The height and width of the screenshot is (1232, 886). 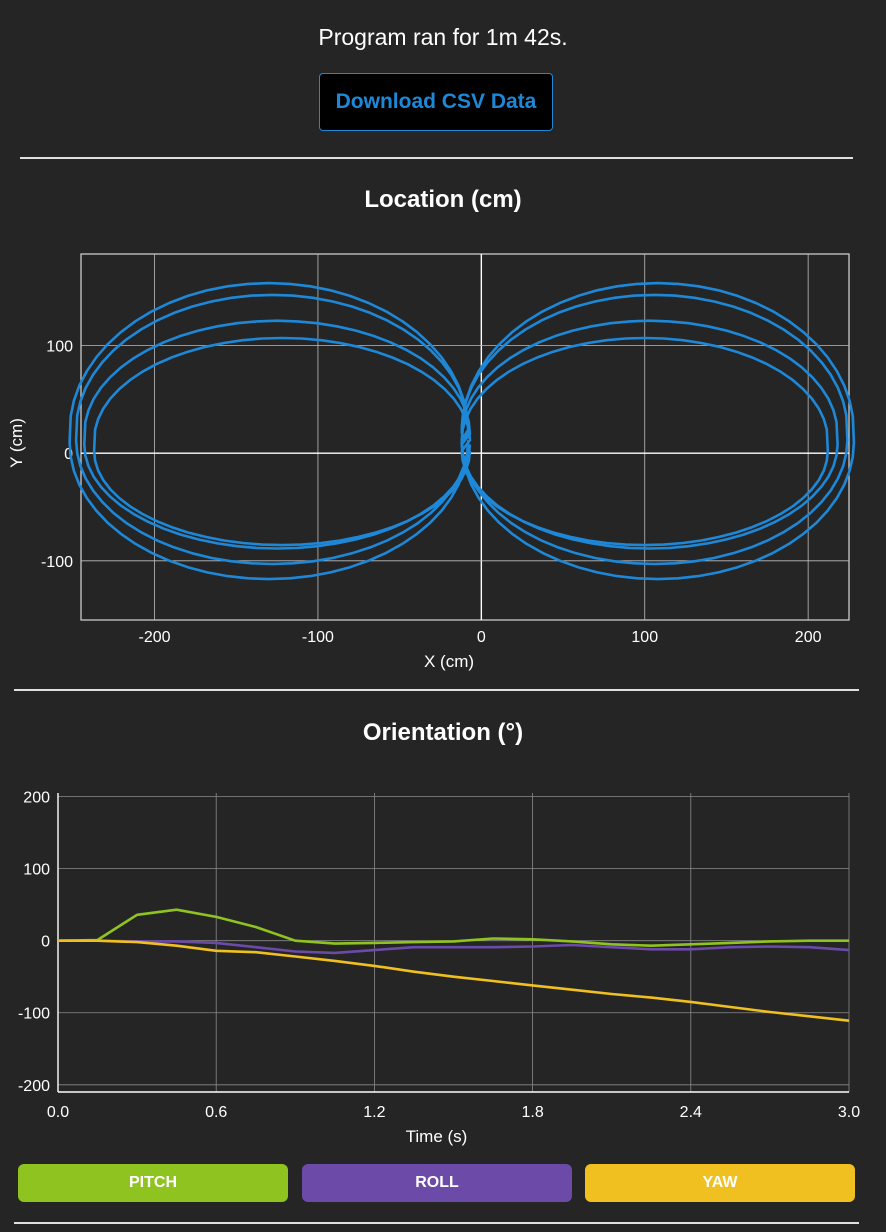 I want to click on orientation-series-yaw, so click(x=454, y=980).